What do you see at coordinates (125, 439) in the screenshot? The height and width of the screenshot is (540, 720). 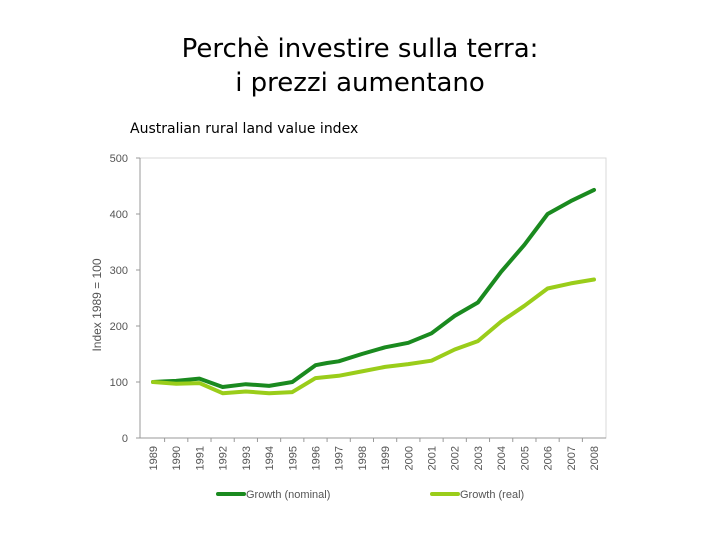 I see `y-tick-label: 0` at bounding box center [125, 439].